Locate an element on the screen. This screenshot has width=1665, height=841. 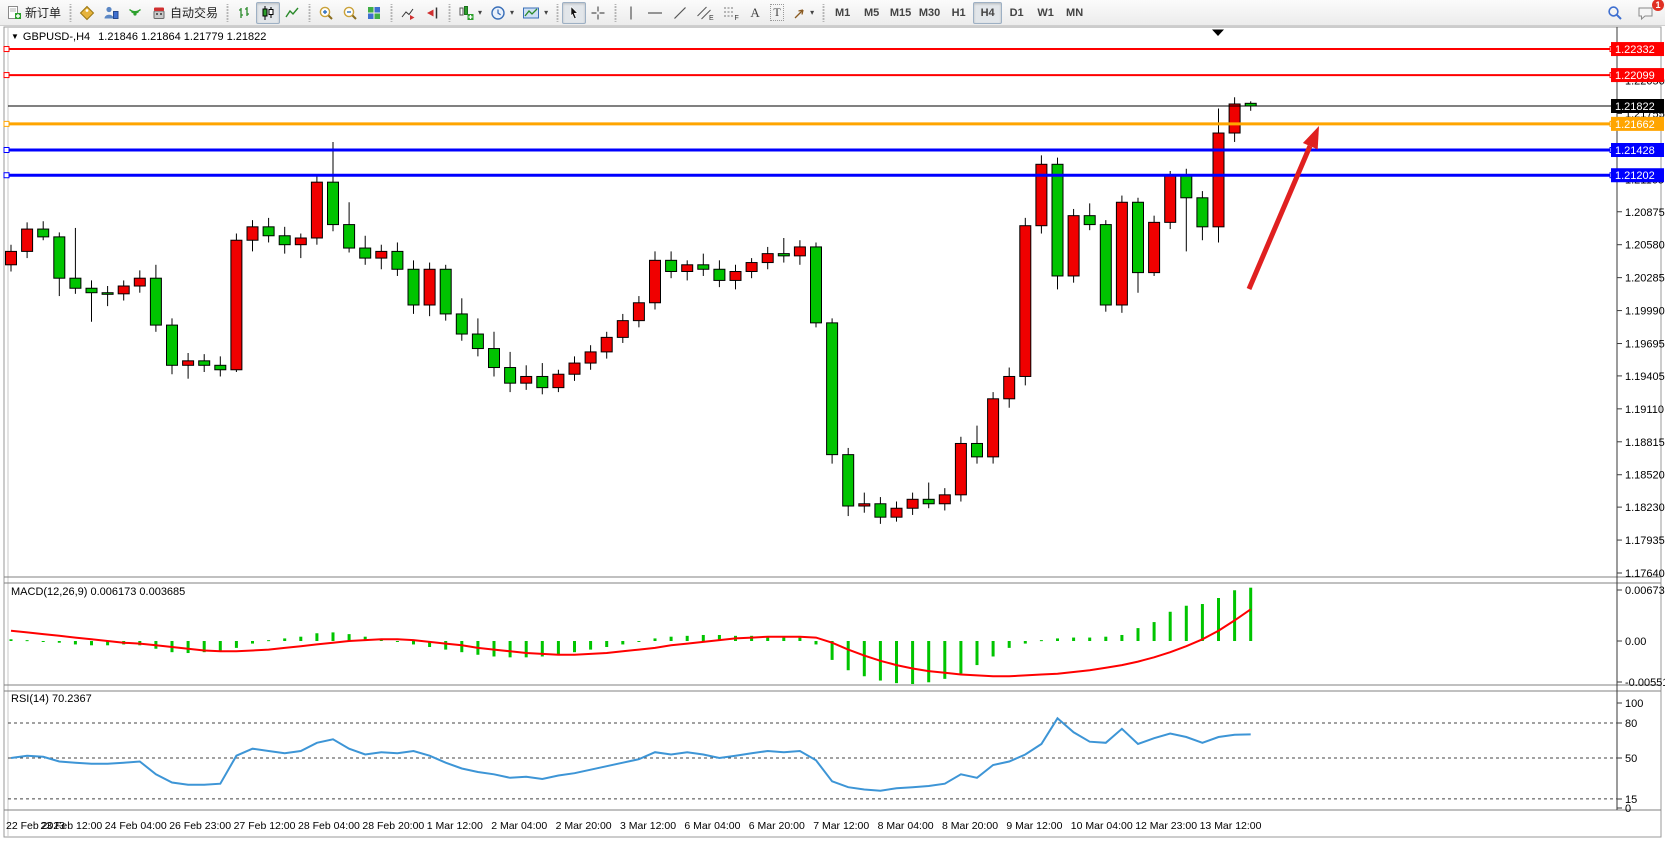
chat-button: 1 is located at coordinates (1648, 12).